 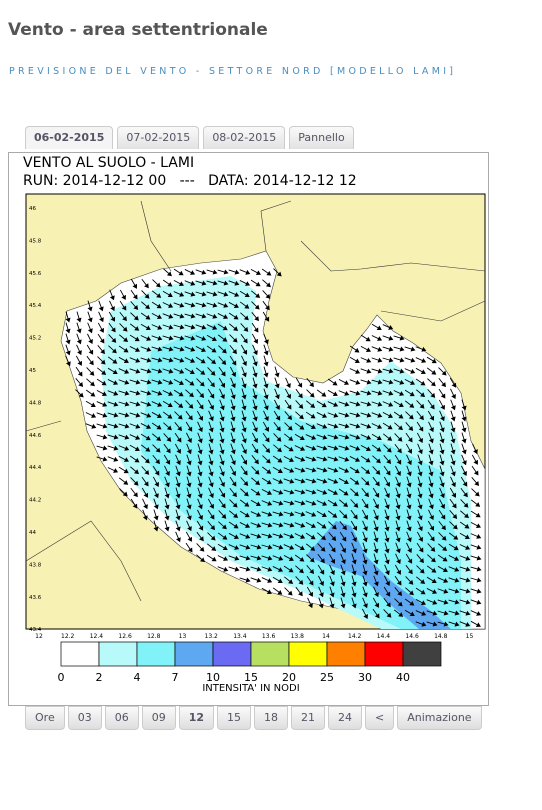 I want to click on nav-button: 03, so click(x=84, y=718).